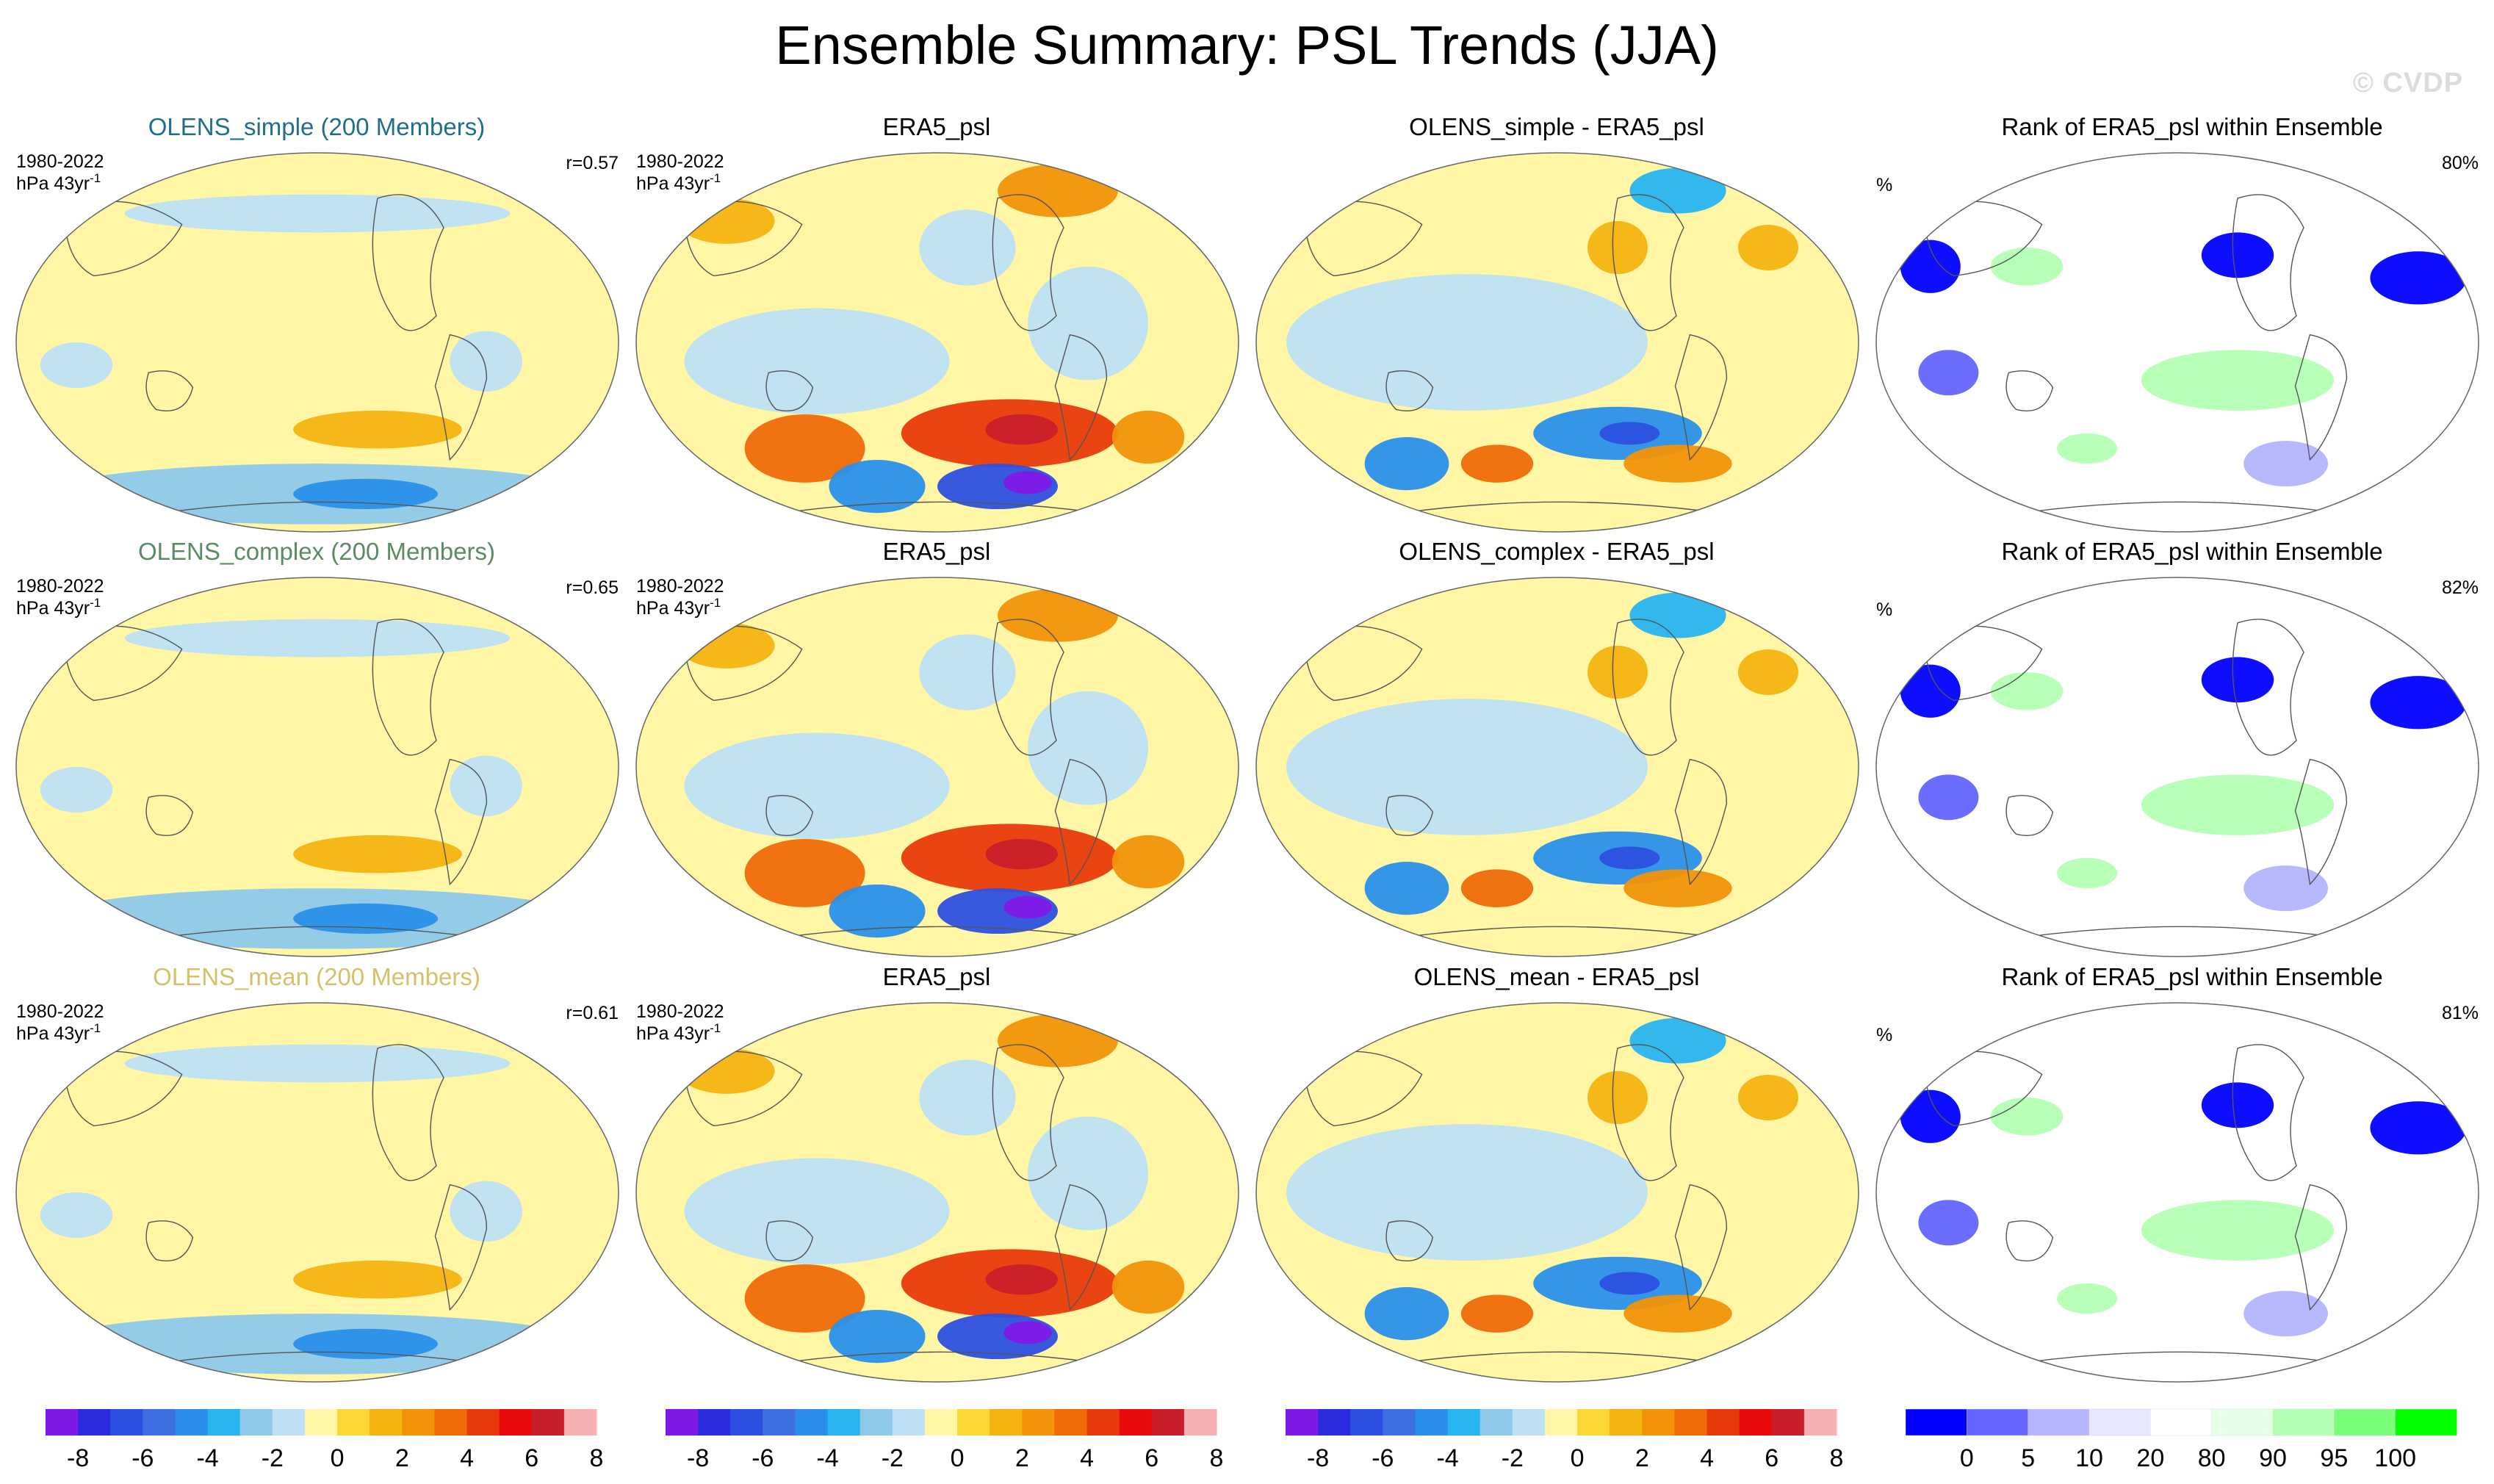  Describe the element at coordinates (2461, 1013) in the screenshot. I see `rank-percent-label: 81%` at that location.